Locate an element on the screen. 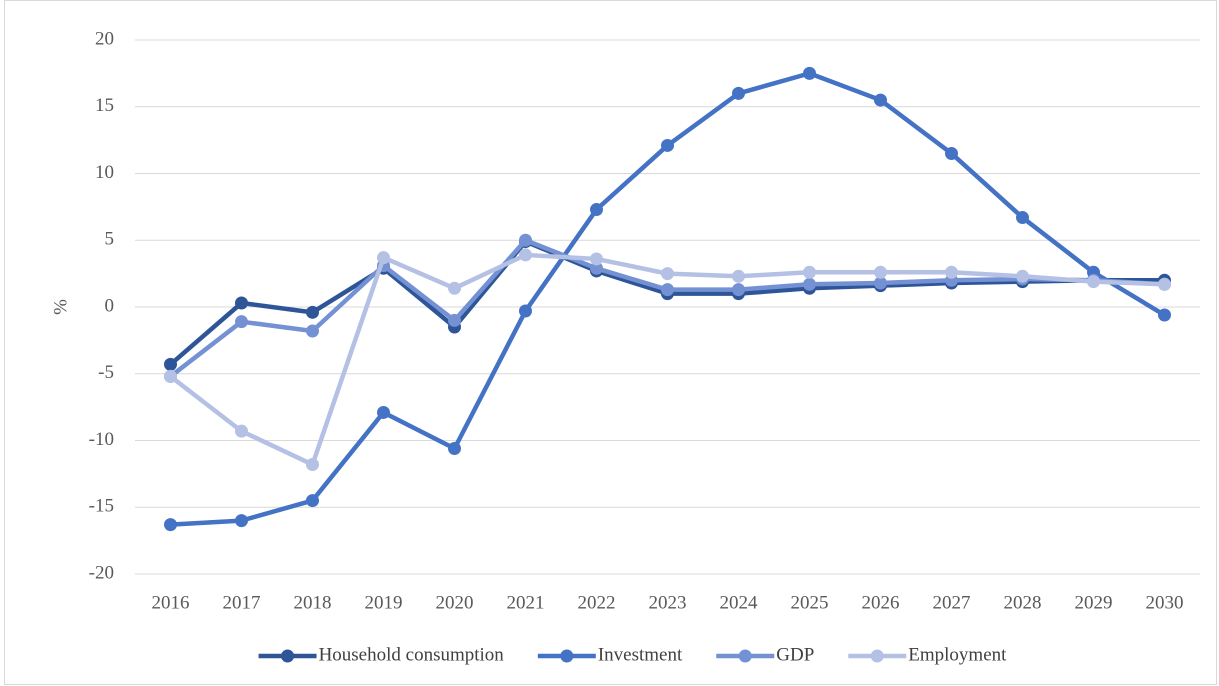 The image size is (1219, 686). x-tick-label: 2027 is located at coordinates (952, 602).